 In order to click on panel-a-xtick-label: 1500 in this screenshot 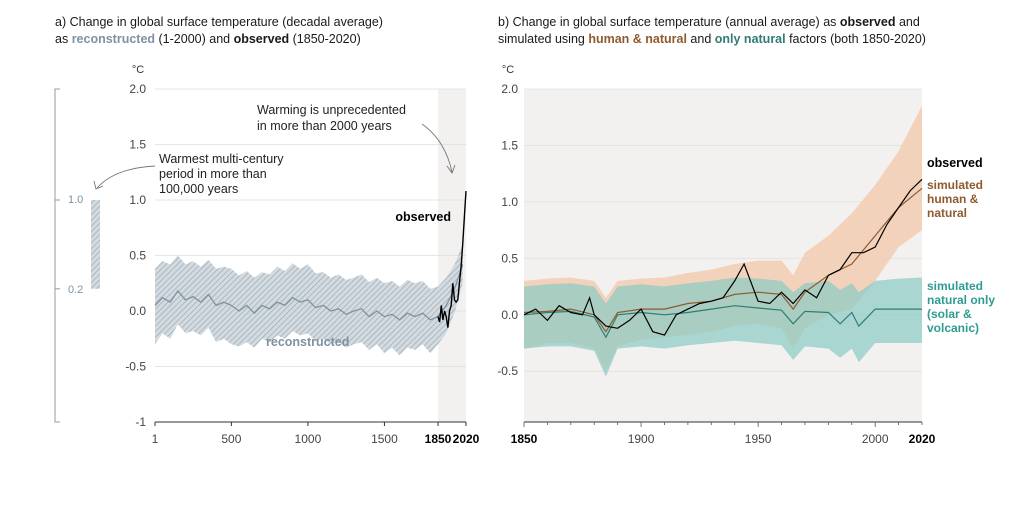, I will do `click(384, 439)`.